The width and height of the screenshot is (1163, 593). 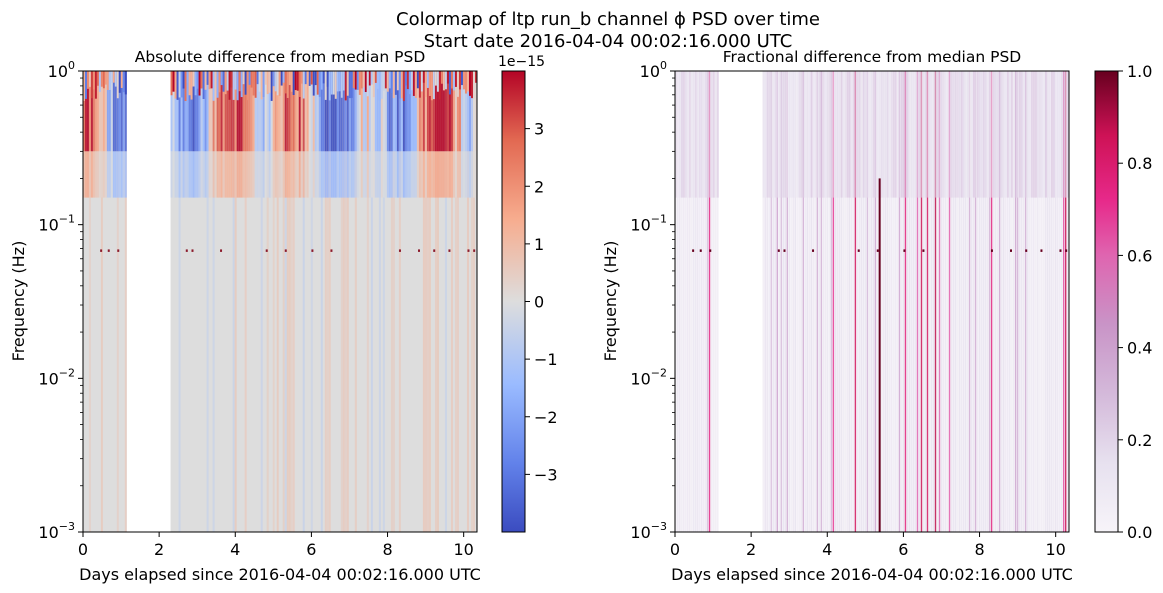 What do you see at coordinates (546, 417) in the screenshot?
I see `colorbar-tick-label: −2` at bounding box center [546, 417].